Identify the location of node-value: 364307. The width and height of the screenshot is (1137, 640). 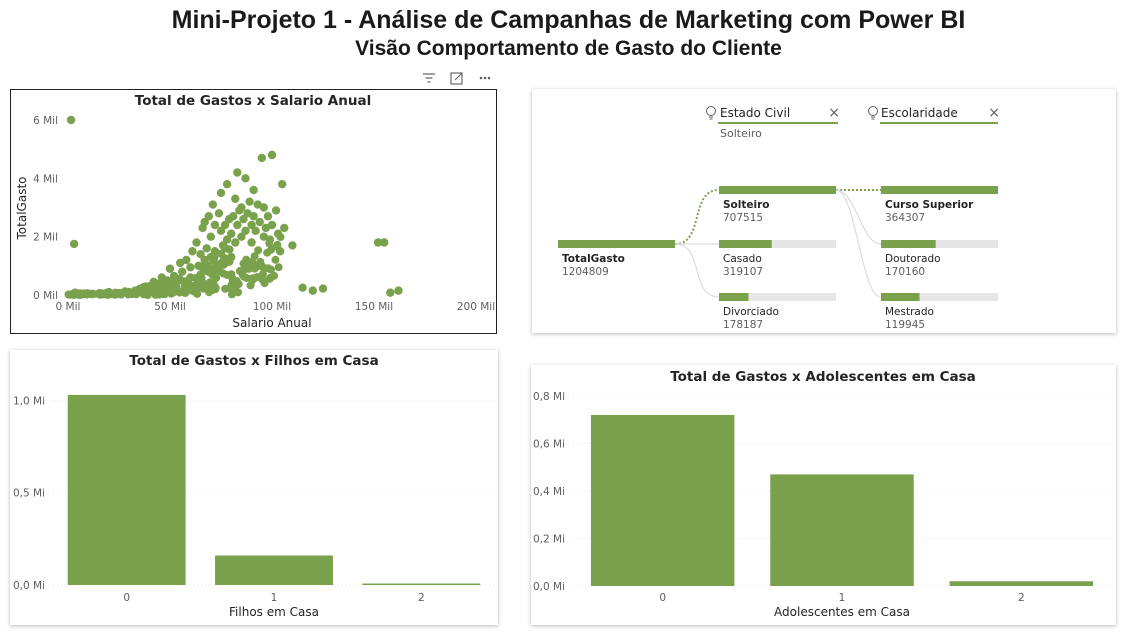
(905, 218).